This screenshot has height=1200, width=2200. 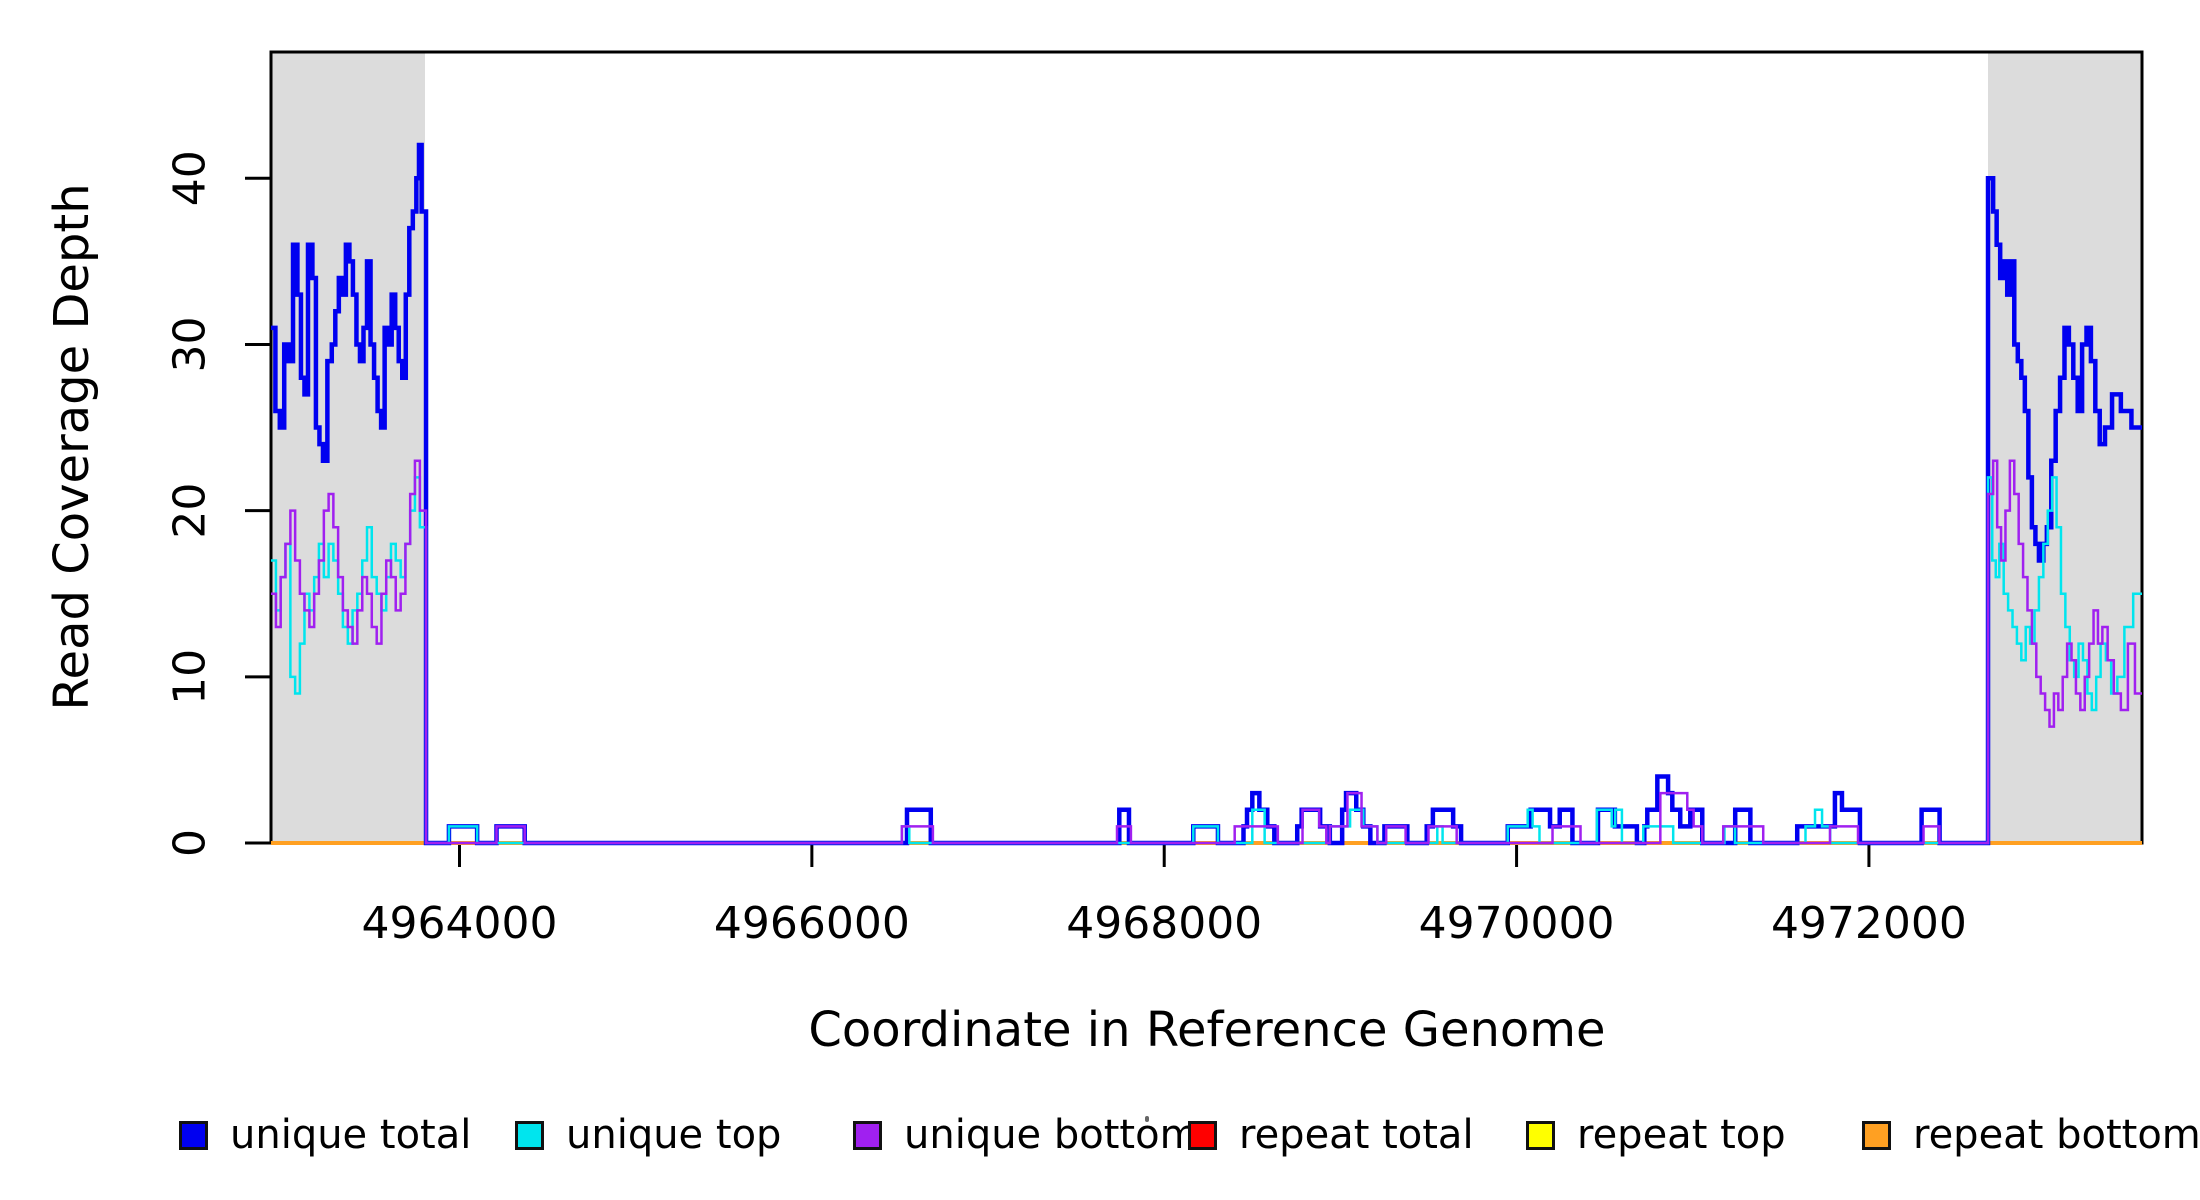 I want to click on y-tick-label: 40, so click(x=190, y=178).